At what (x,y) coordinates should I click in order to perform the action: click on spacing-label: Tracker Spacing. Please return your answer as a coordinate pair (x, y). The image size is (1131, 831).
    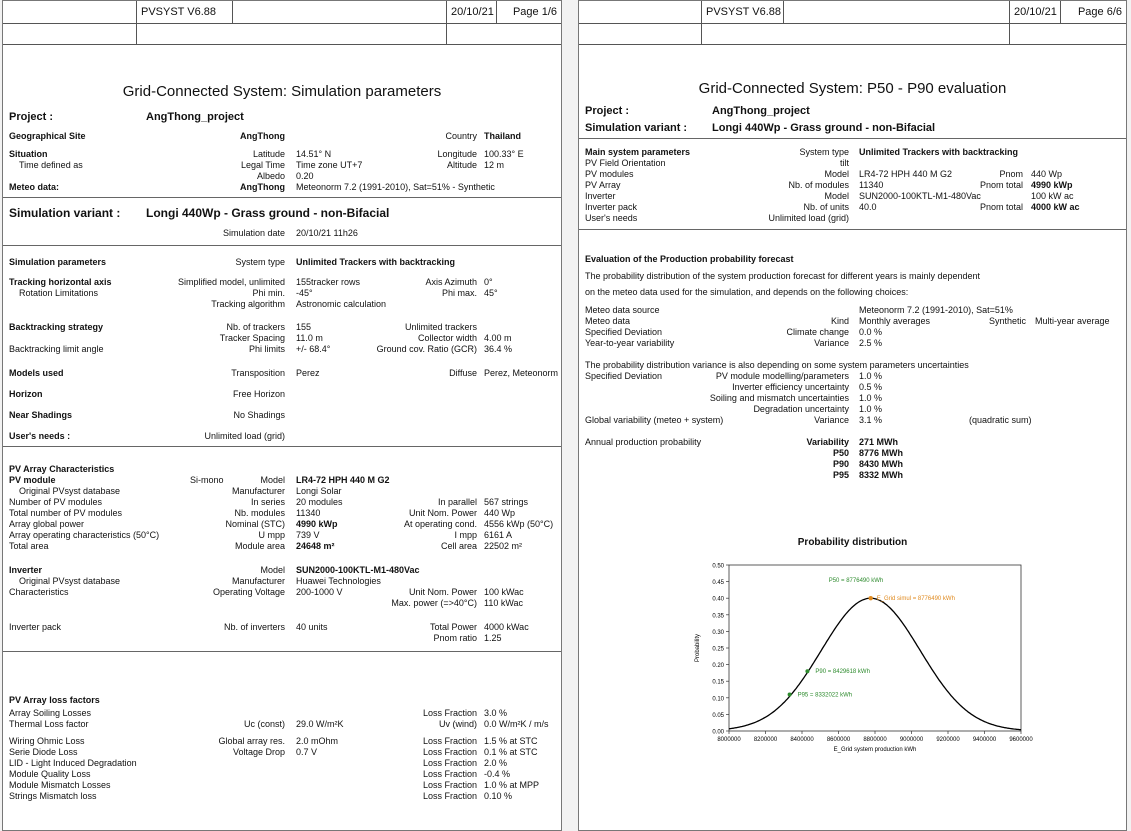
    Looking at the image, I should click on (252, 338).